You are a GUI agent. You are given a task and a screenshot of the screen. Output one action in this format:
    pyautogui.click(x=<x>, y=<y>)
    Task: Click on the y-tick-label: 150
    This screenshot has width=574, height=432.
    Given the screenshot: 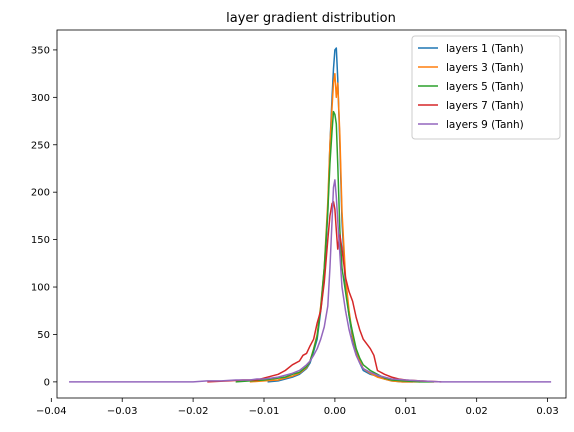 What is the action you would take?
    pyautogui.click(x=40, y=240)
    